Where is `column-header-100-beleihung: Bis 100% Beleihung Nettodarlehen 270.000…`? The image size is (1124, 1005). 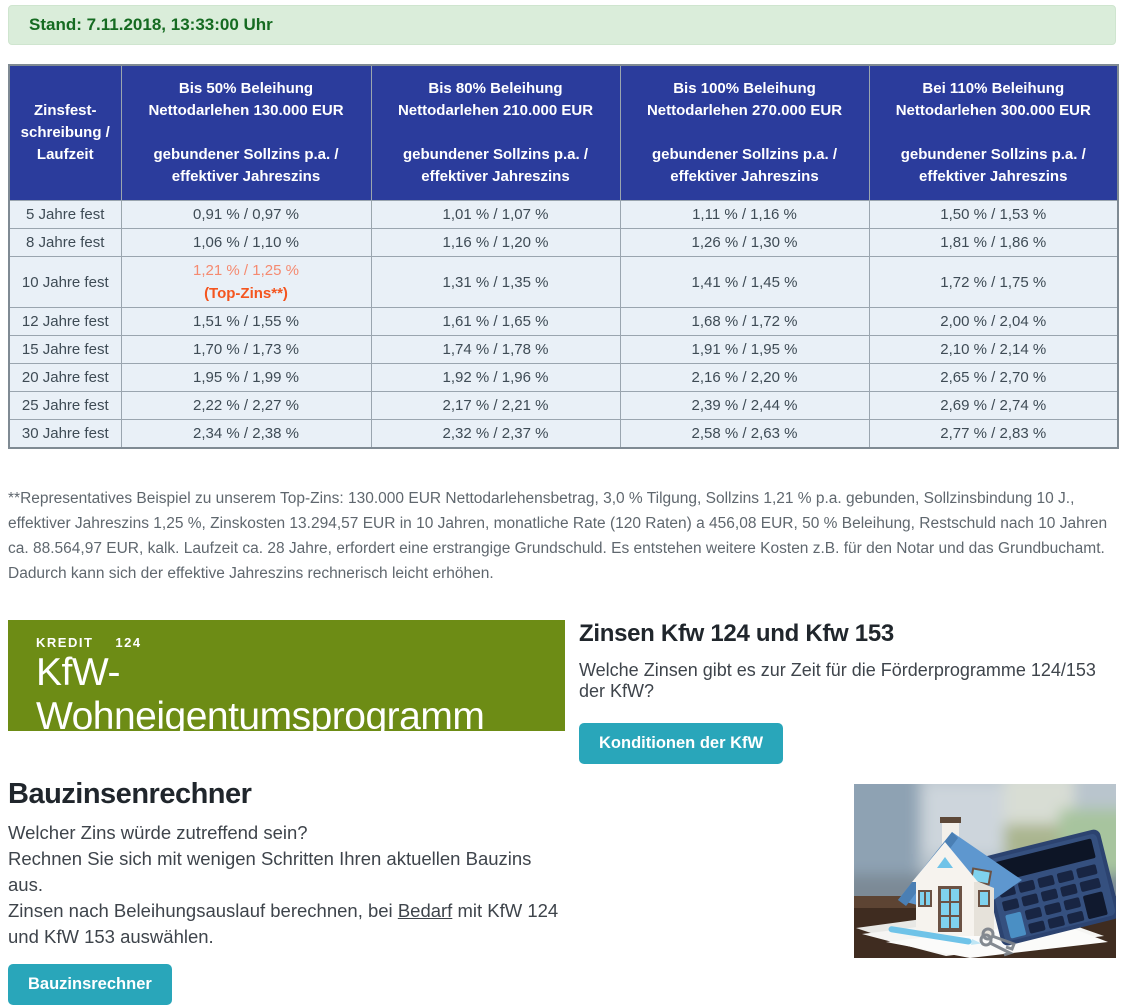 column-header-100-beleihung: Bis 100% Beleihung Nettodarlehen 270.000… is located at coordinates (744, 132).